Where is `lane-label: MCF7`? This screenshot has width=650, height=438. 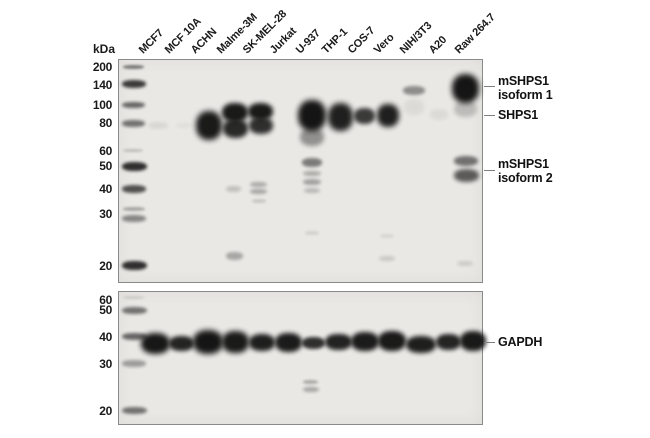
lane-label: MCF7 is located at coordinates (151, 42).